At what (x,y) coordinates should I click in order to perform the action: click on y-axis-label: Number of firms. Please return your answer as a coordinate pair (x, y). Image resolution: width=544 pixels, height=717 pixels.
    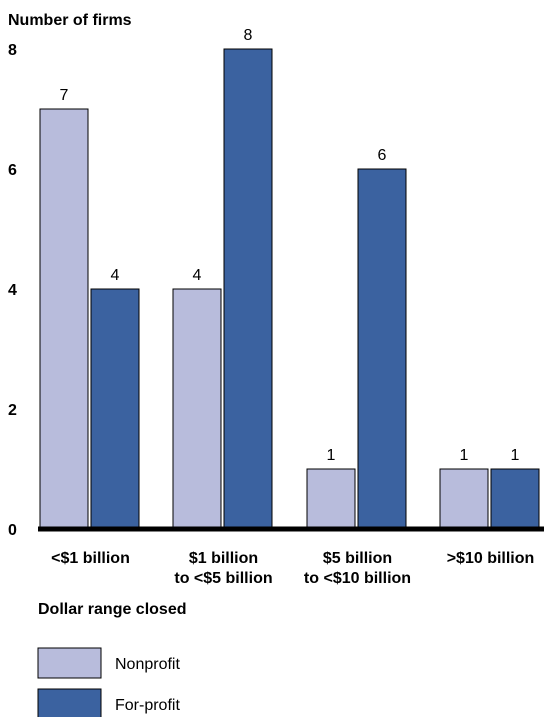
    Looking at the image, I should click on (70, 20).